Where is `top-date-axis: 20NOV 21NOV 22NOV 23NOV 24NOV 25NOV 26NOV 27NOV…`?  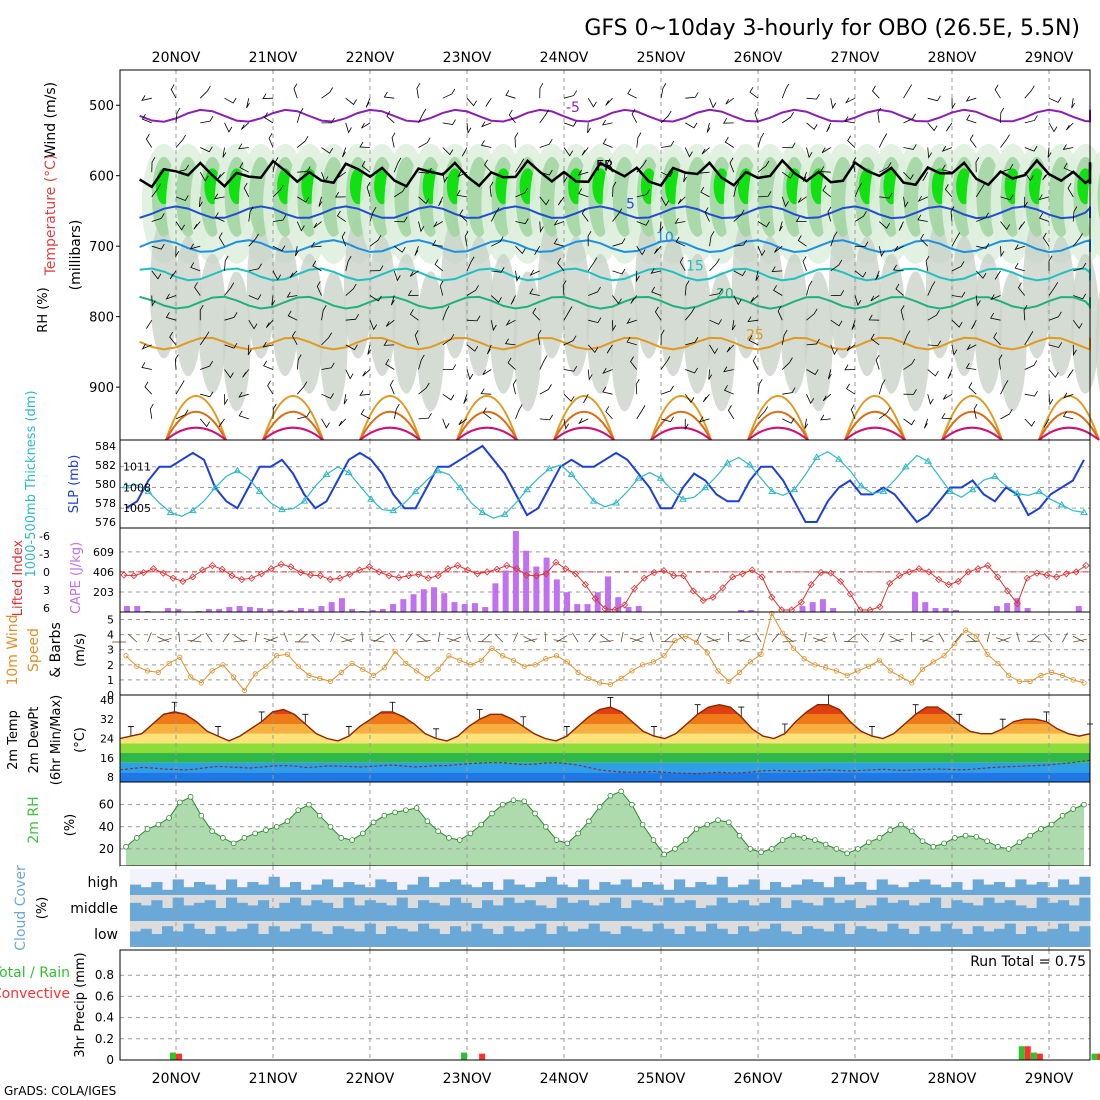
top-date-axis: 20NOV 21NOV 22NOV 23NOV 24NOV 25NOV 26NOV 27NOV… is located at coordinates (613, 58).